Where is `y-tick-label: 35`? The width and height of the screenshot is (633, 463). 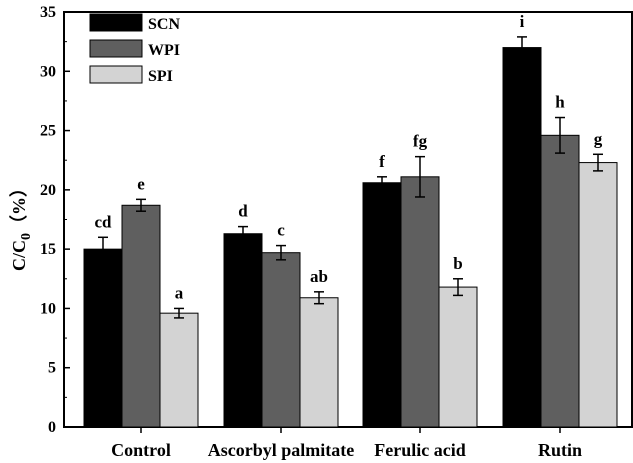 y-tick-label: 35 is located at coordinates (48, 12).